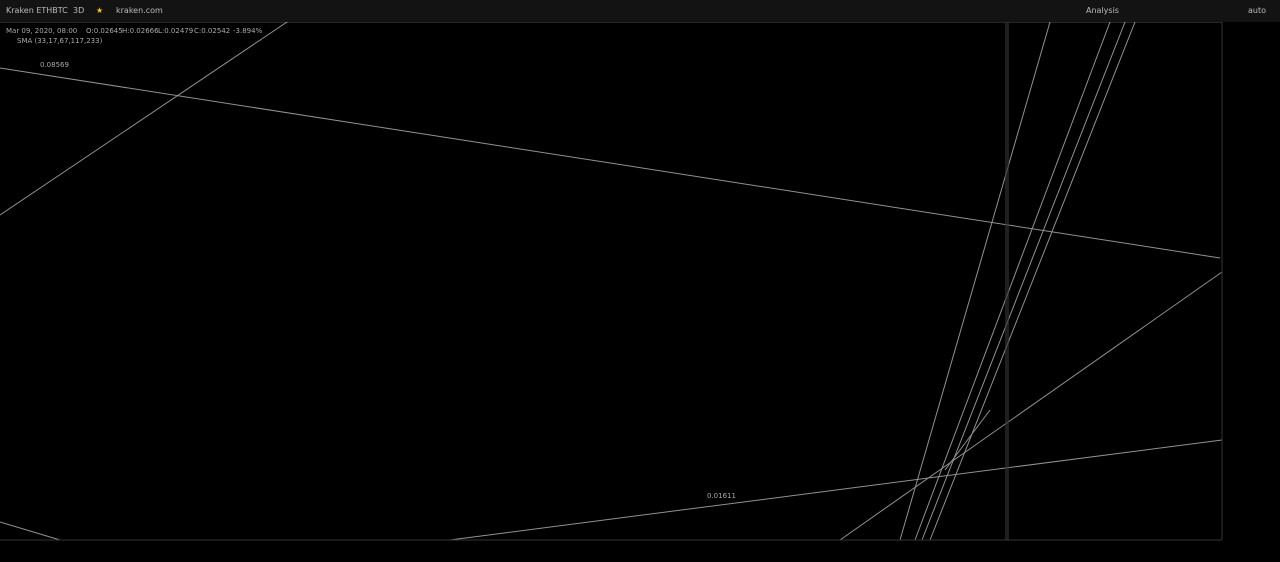  What do you see at coordinates (248, 31) in the screenshot?
I see `info-change: -3.894%` at bounding box center [248, 31].